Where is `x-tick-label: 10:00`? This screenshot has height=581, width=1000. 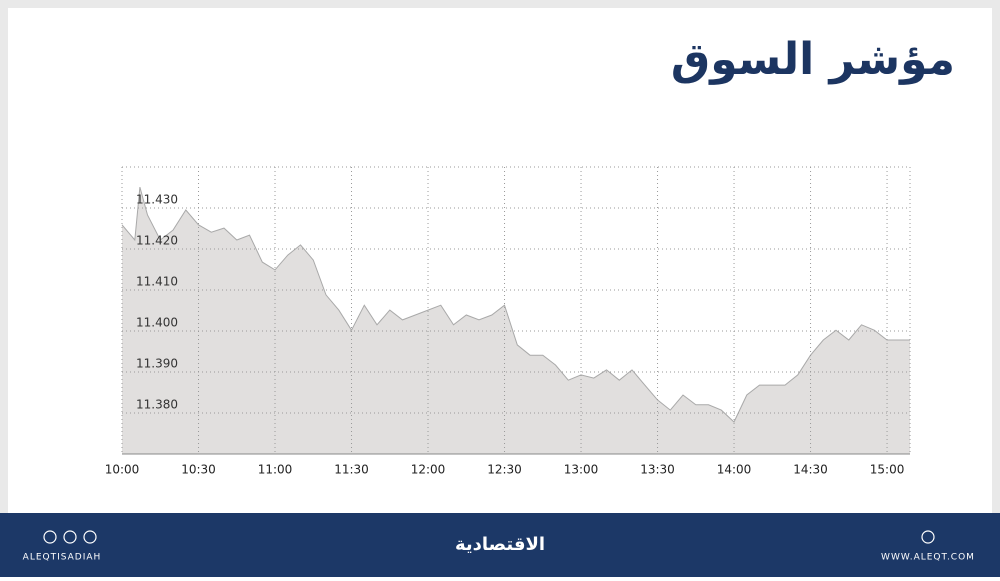 x-tick-label: 10:00 is located at coordinates (122, 470).